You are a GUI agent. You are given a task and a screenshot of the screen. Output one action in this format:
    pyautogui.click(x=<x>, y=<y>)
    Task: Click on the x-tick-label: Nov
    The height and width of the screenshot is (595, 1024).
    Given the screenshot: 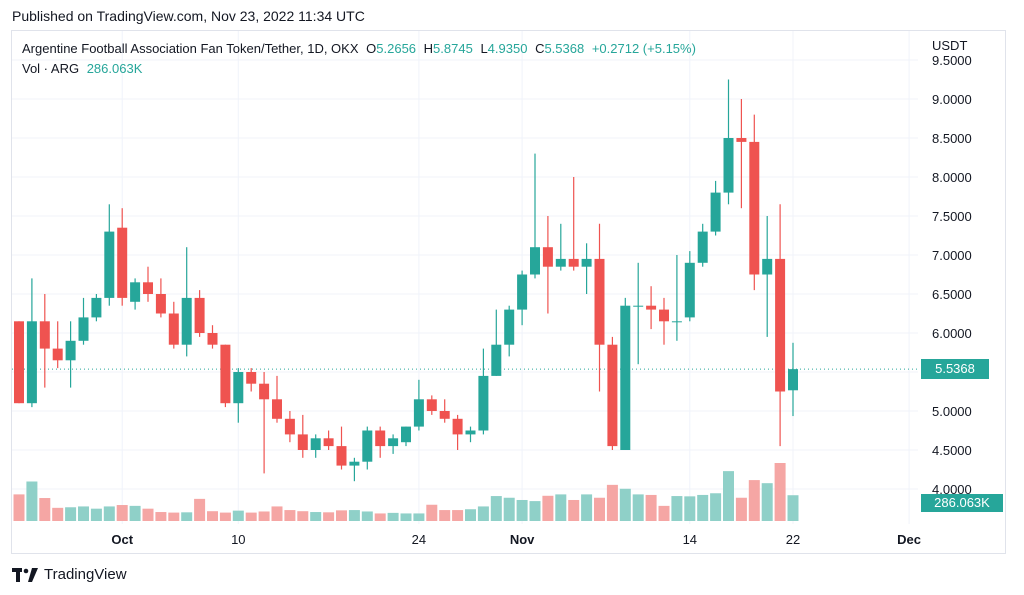 What is the action you would take?
    pyautogui.click(x=522, y=539)
    